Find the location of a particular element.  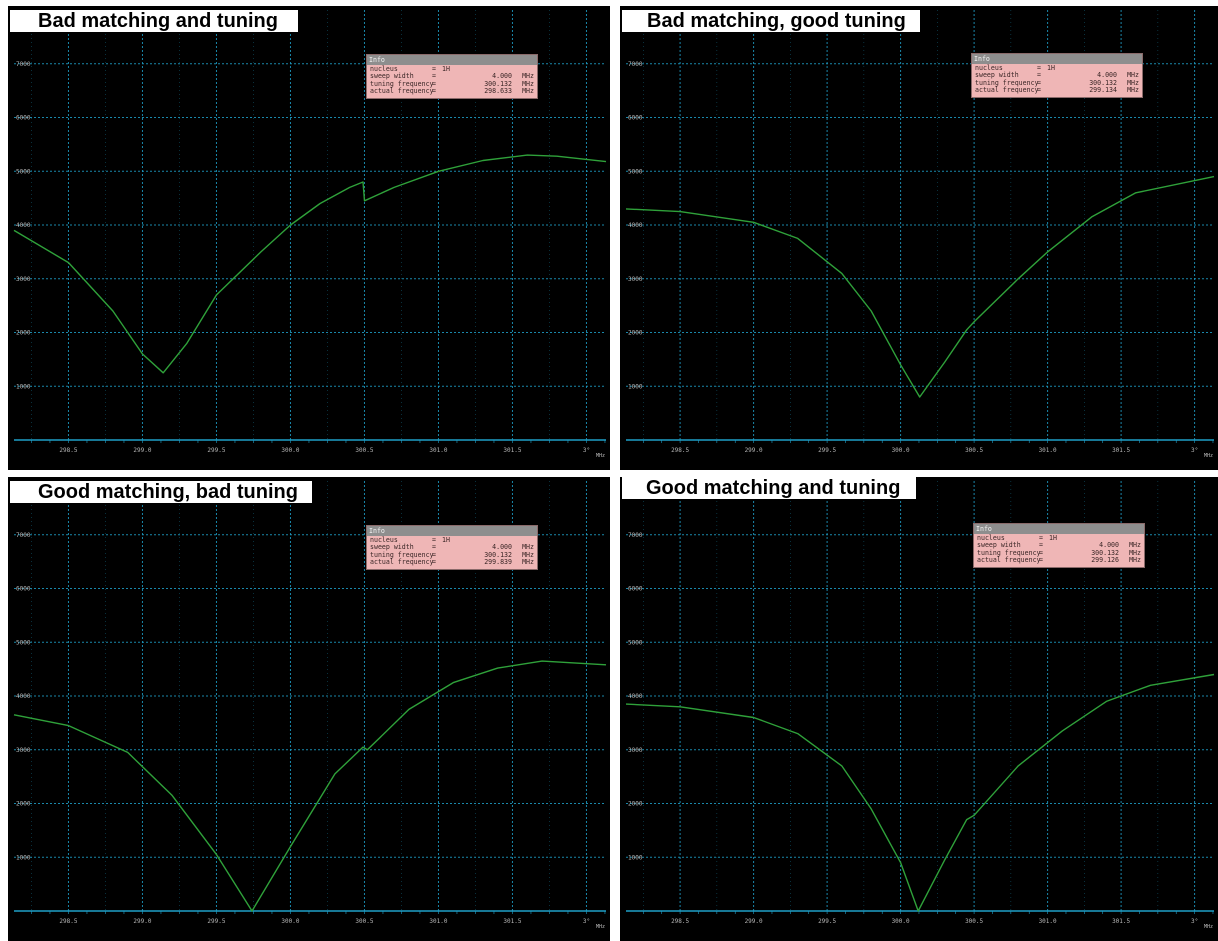

panel-title: Good matching, bad tuning is located at coordinates (161, 492).